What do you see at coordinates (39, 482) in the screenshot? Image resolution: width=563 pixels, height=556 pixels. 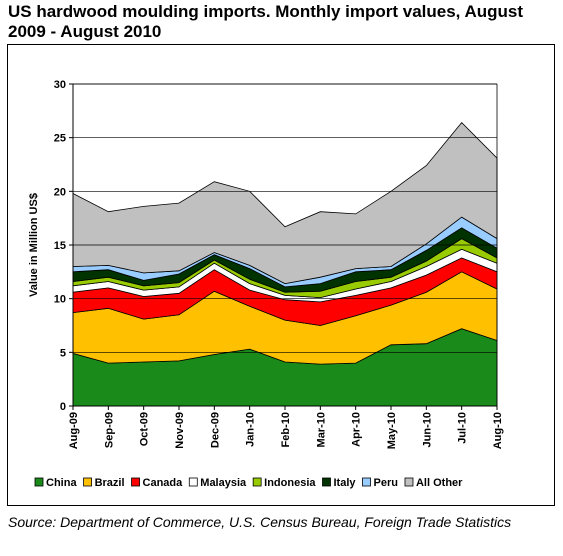 I see `legend-swatch-china` at bounding box center [39, 482].